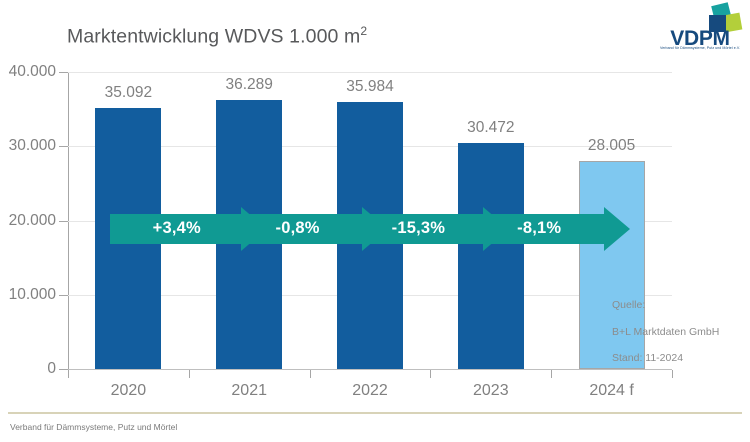  I want to click on bar-2024-f, so click(611, 265).